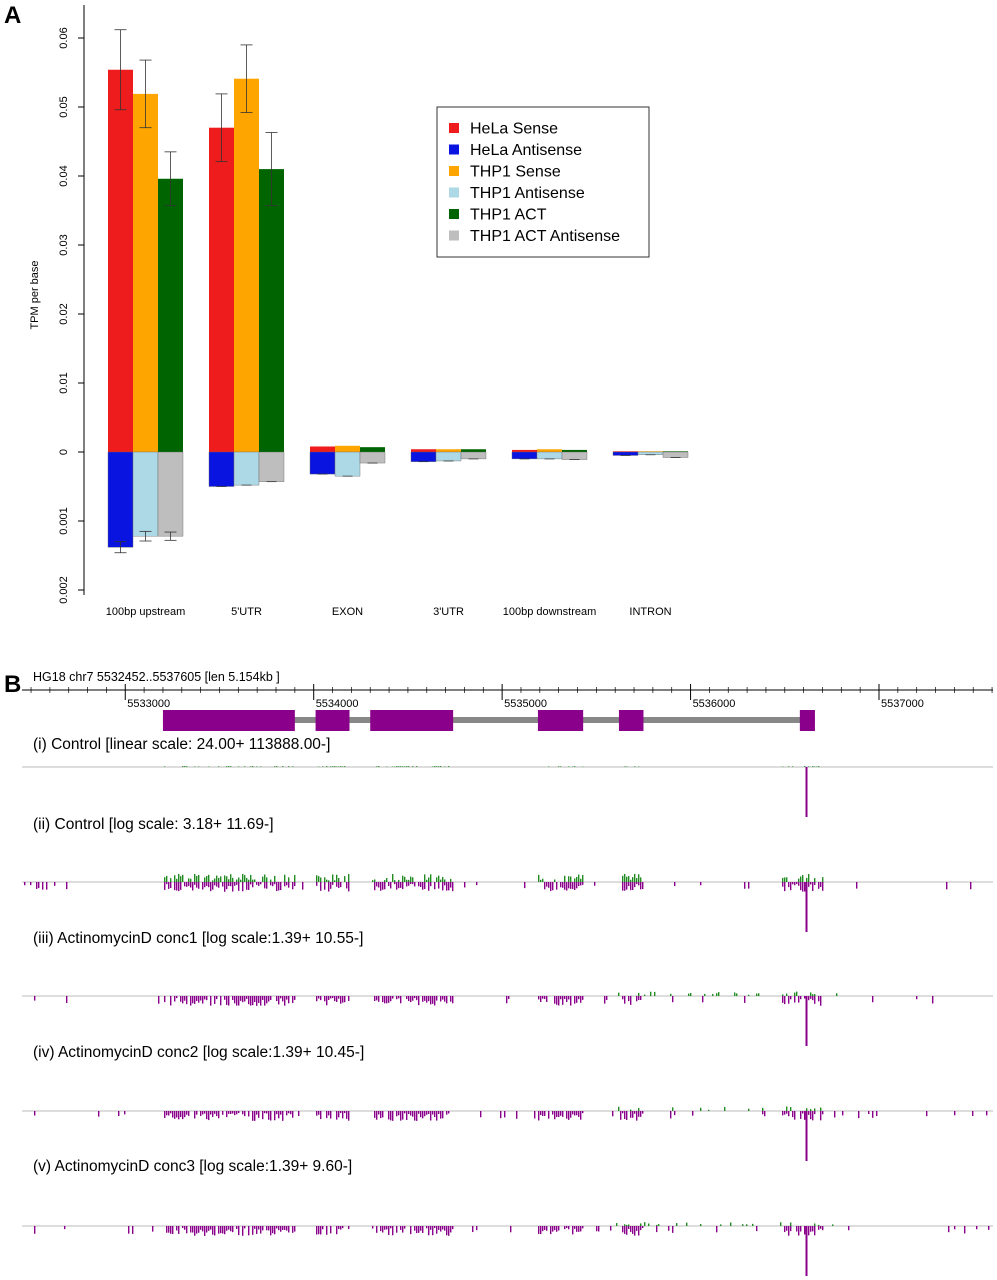 This screenshot has width=997, height=1280. Describe the element at coordinates (527, 193) in the screenshot. I see `legend-label: THP1 Antisense` at that location.